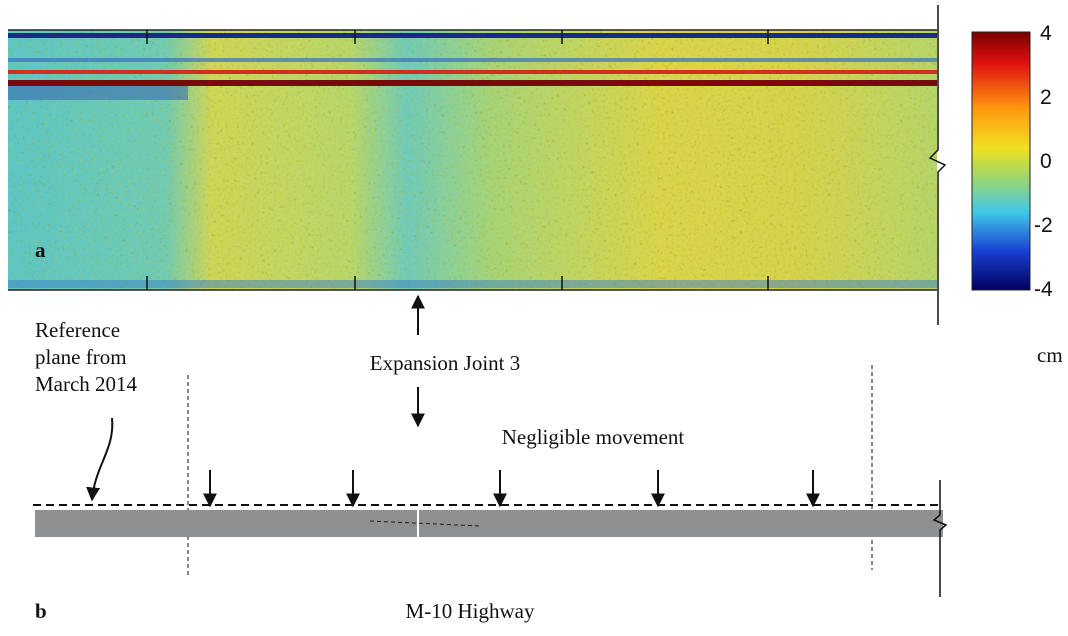 Image resolution: width=1068 pixels, height=636 pixels. What do you see at coordinates (40, 250) in the screenshot?
I see `panel-label: a` at bounding box center [40, 250].